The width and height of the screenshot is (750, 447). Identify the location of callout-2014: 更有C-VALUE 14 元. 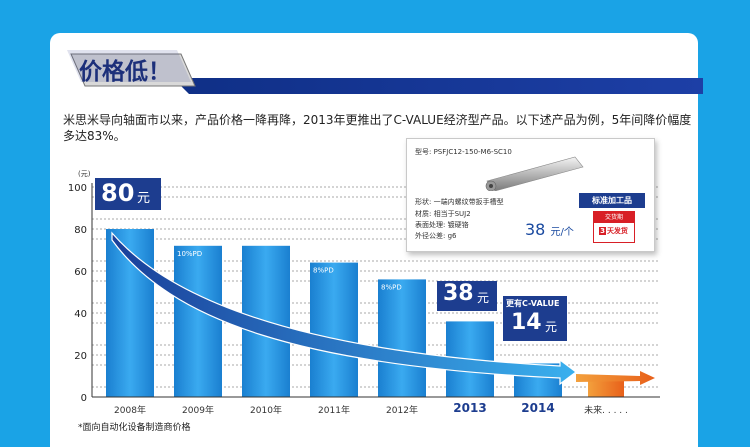
(535, 318).